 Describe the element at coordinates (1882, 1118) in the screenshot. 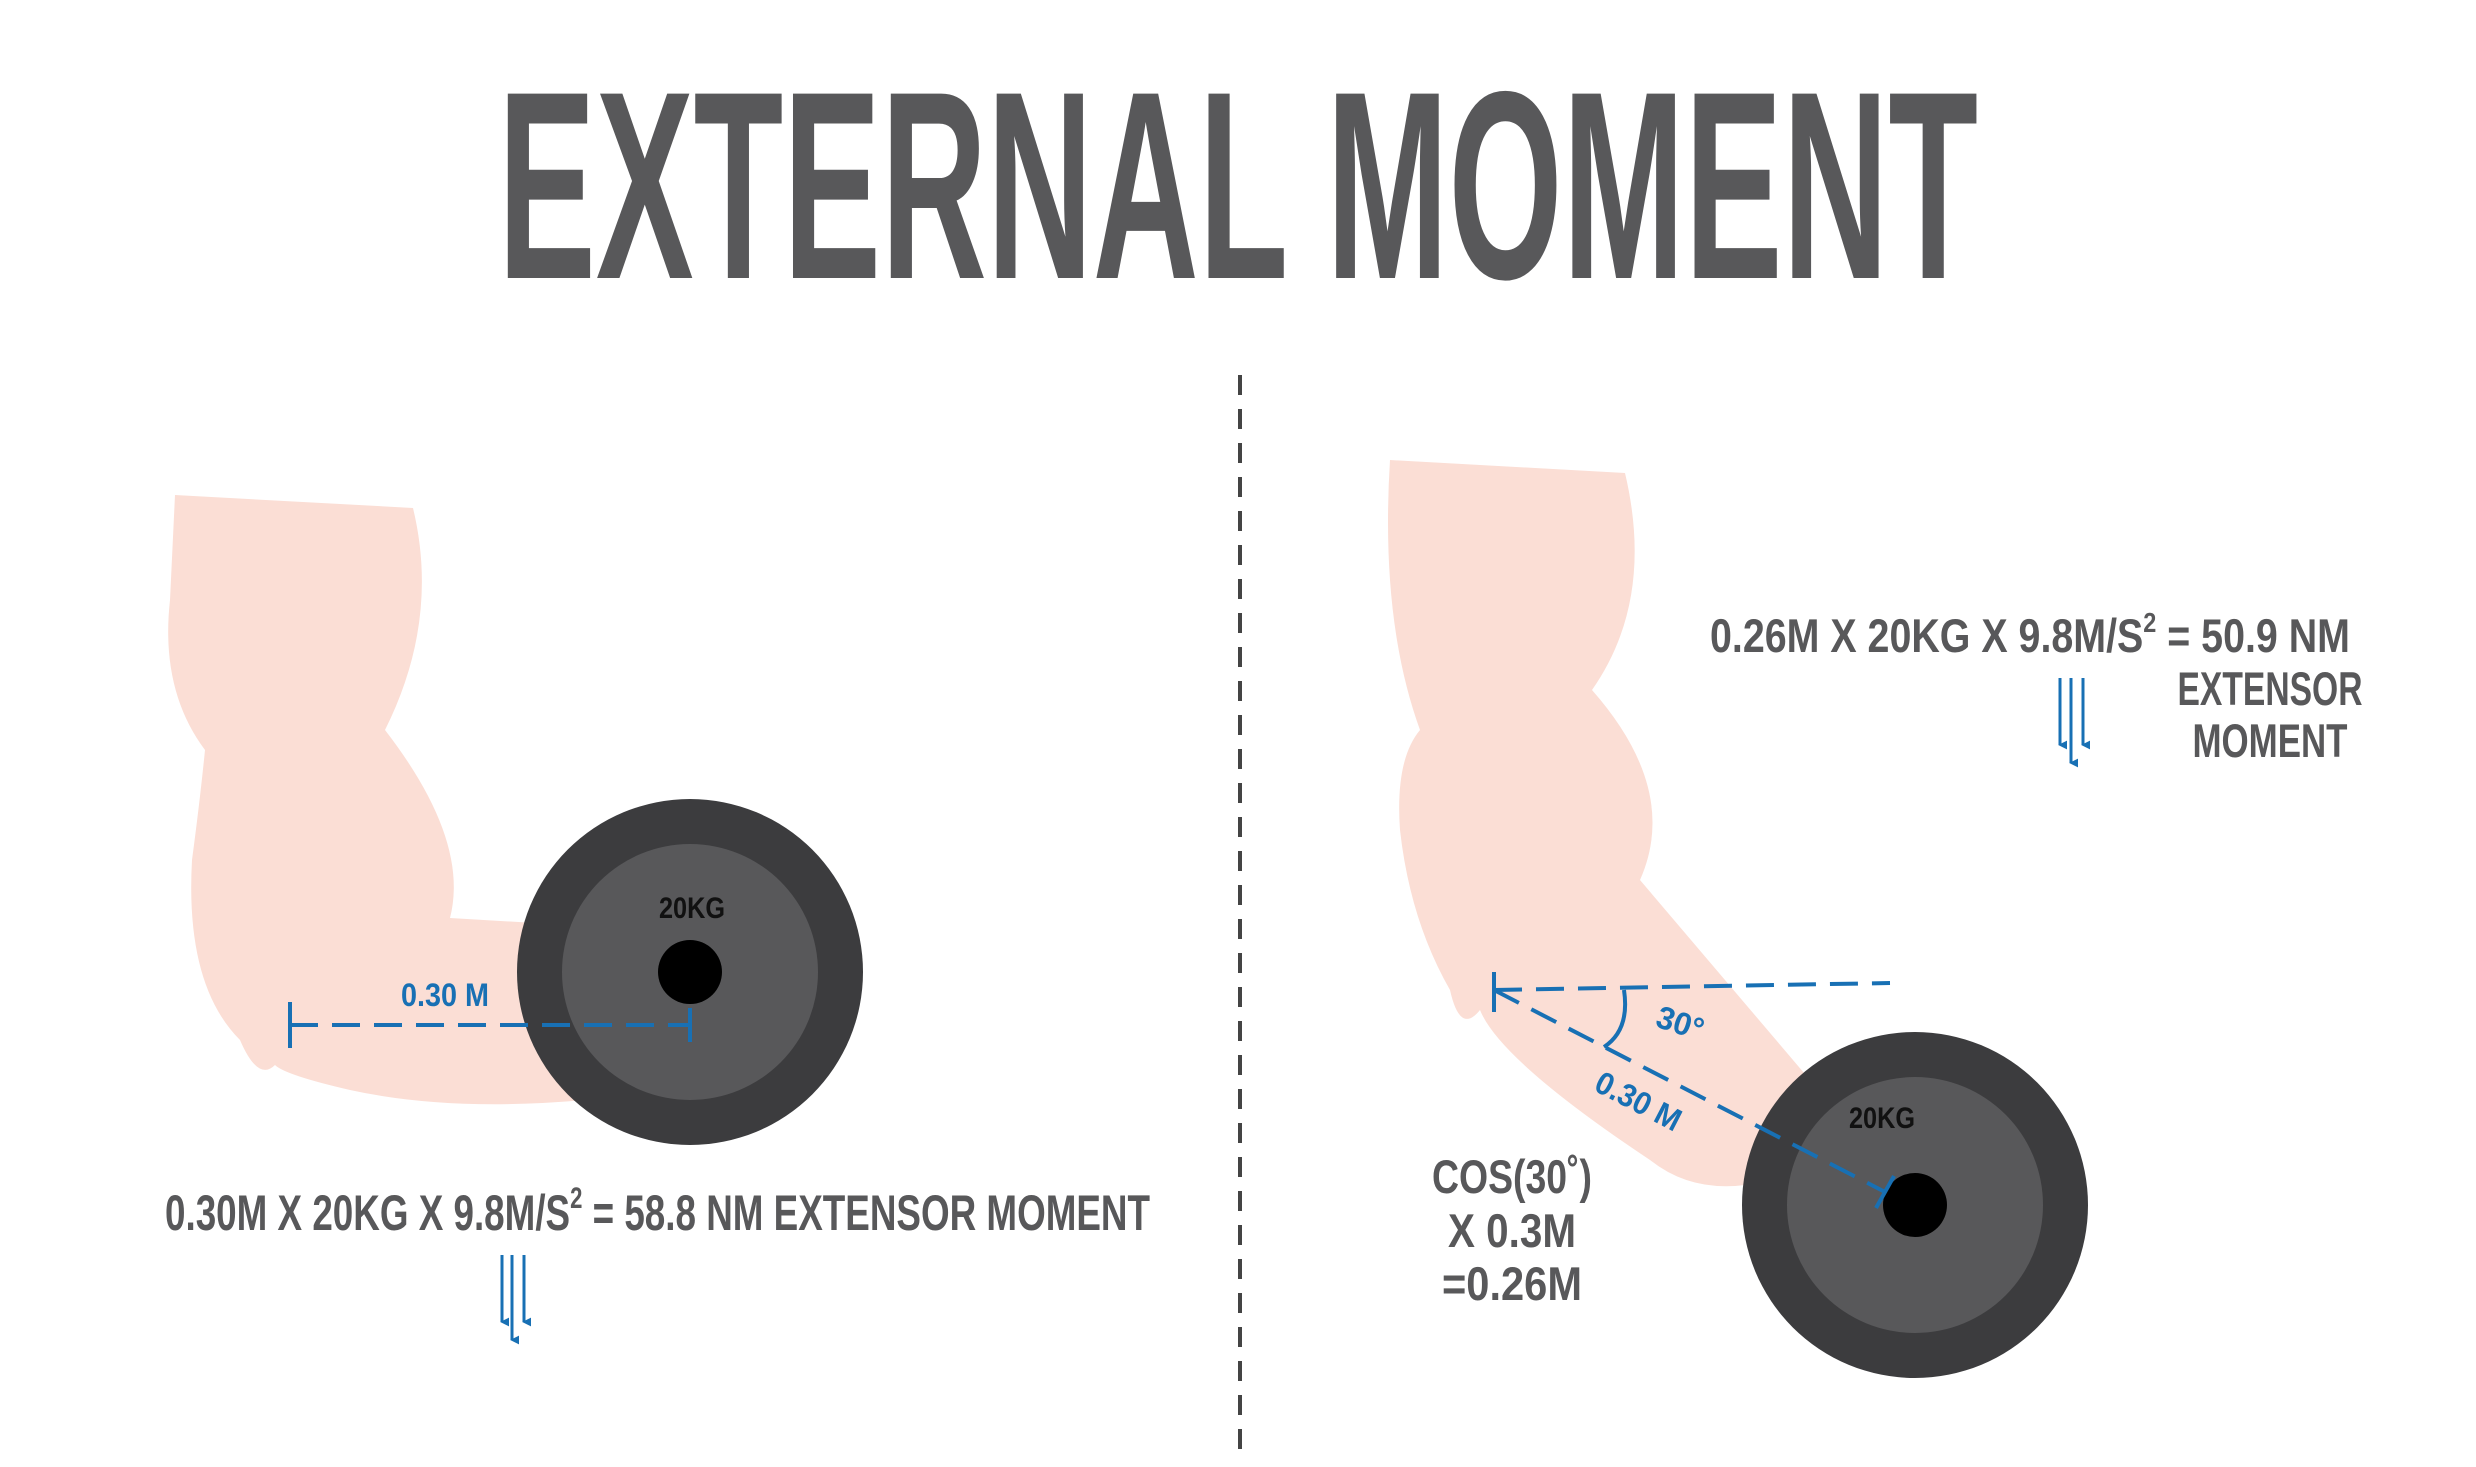

I see `right-plate-label: 20KG` at that location.